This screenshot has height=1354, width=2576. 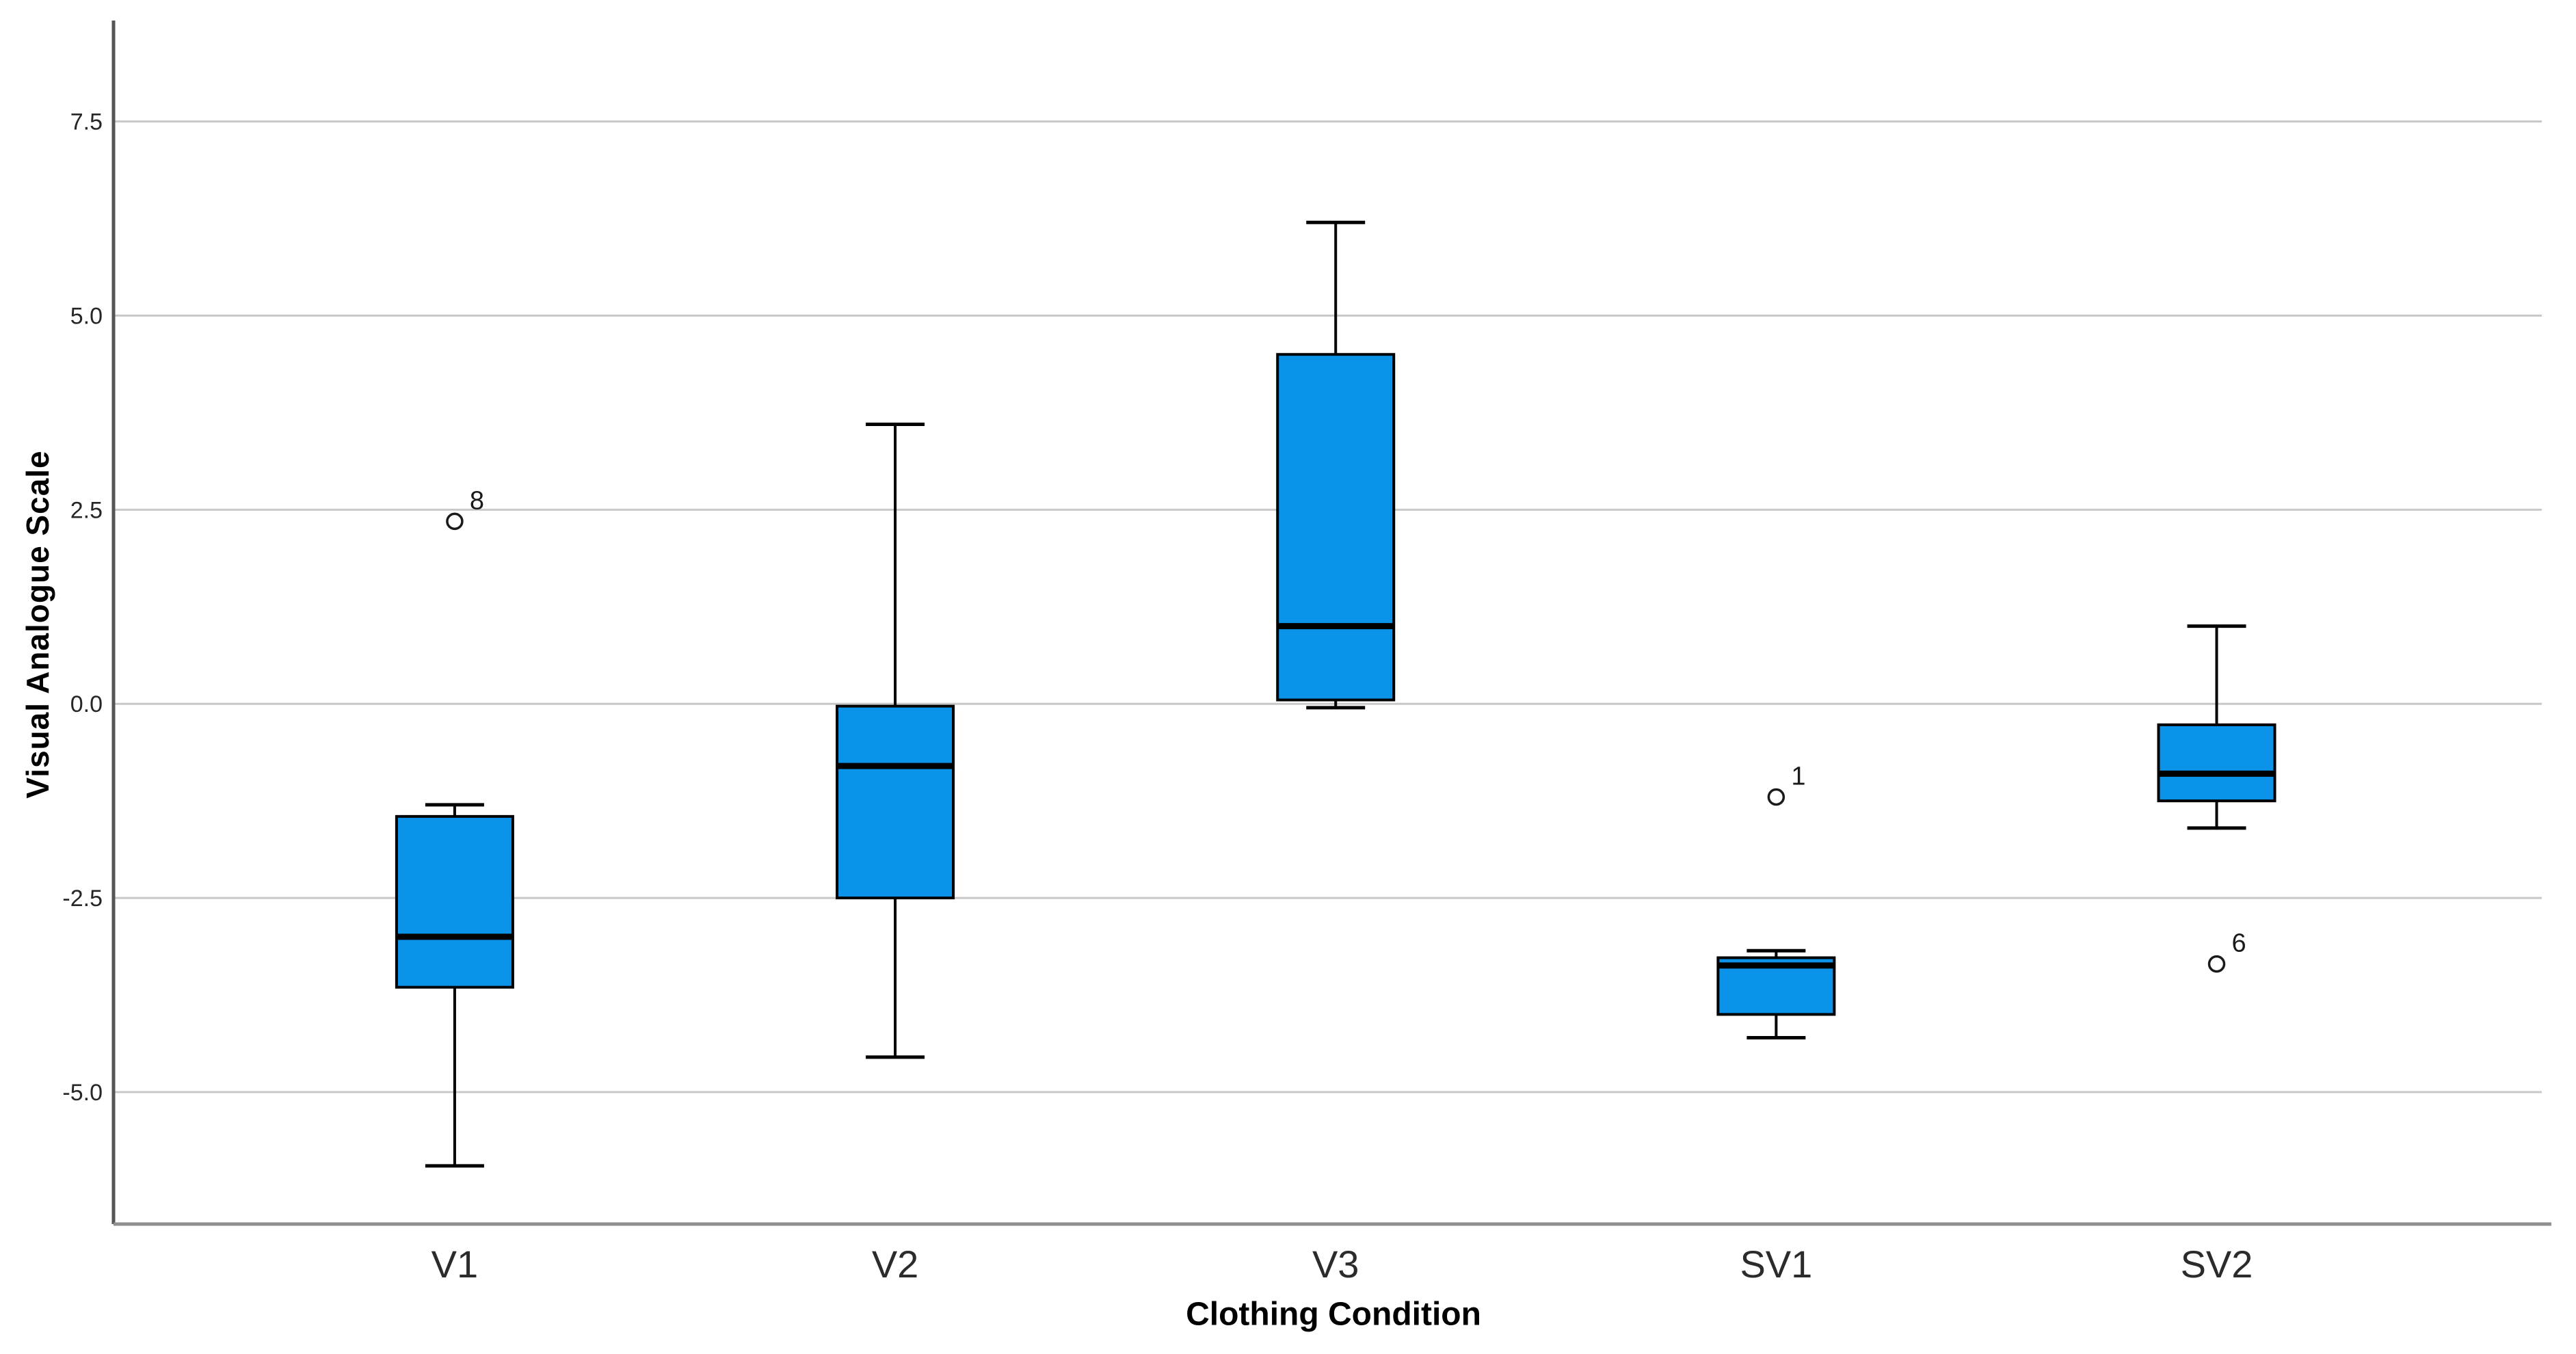 I want to click on category-label: V1, so click(x=455, y=1264).